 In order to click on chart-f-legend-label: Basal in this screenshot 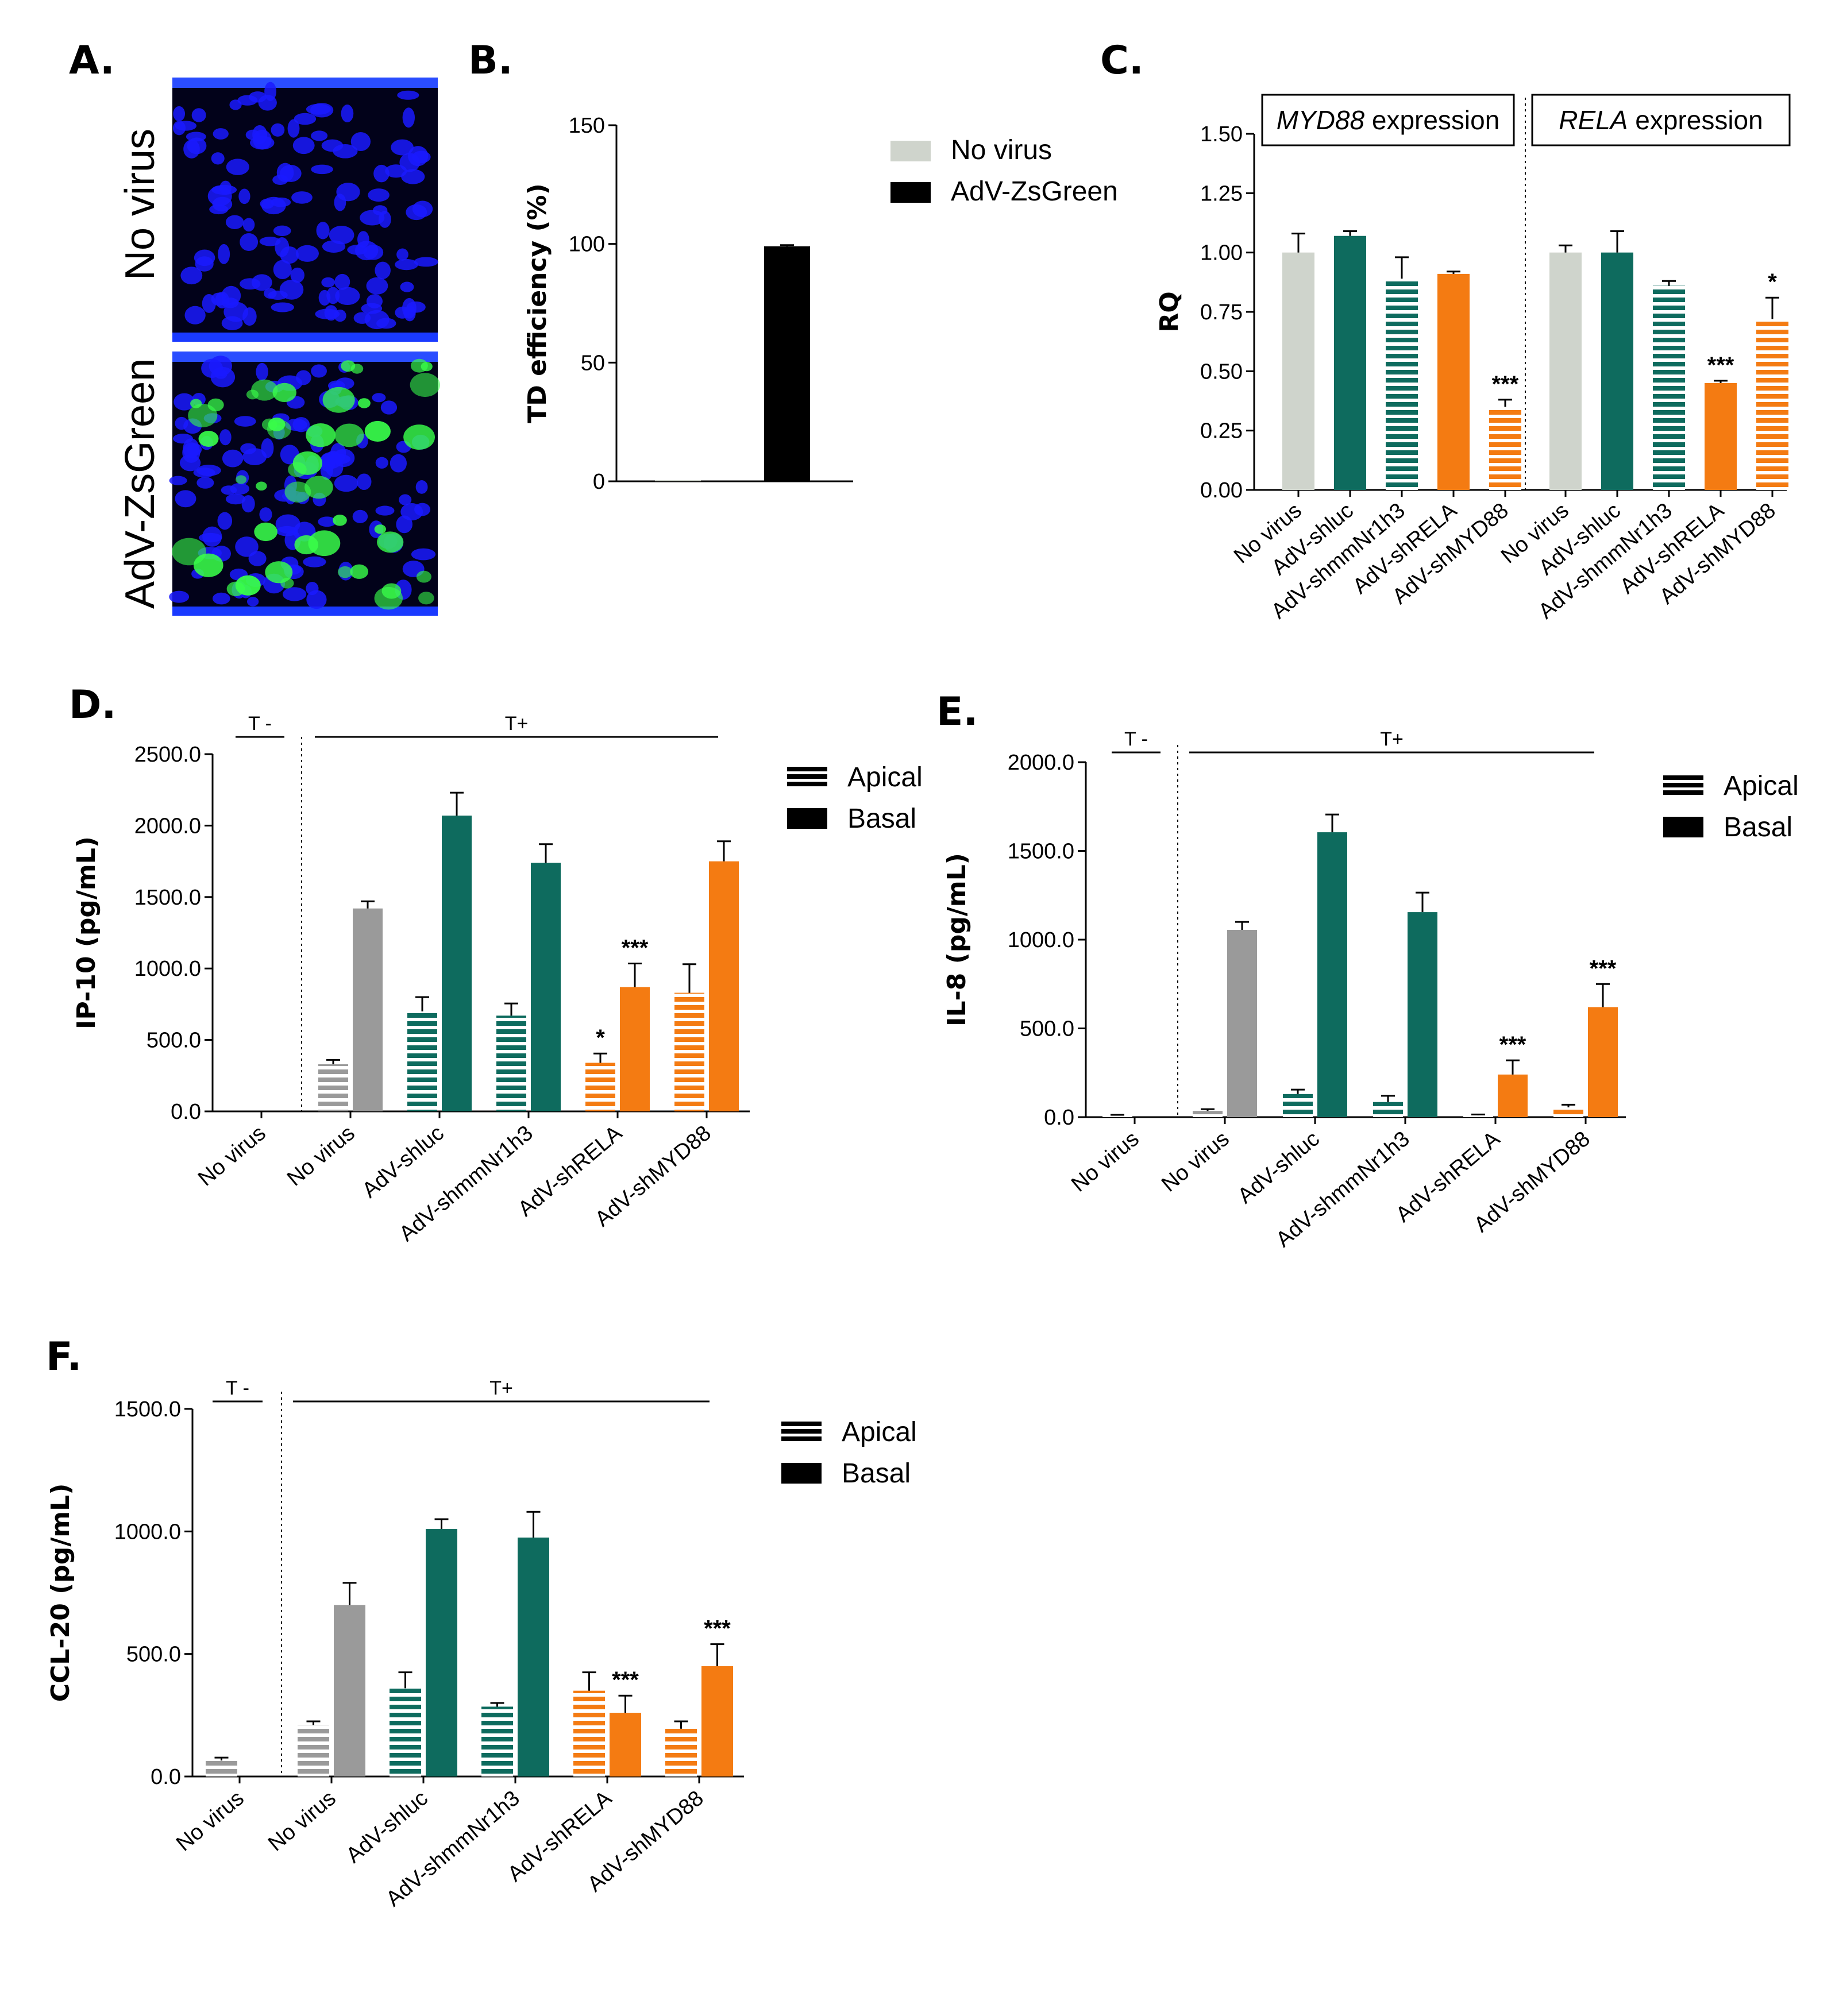, I will do `click(876, 1473)`.